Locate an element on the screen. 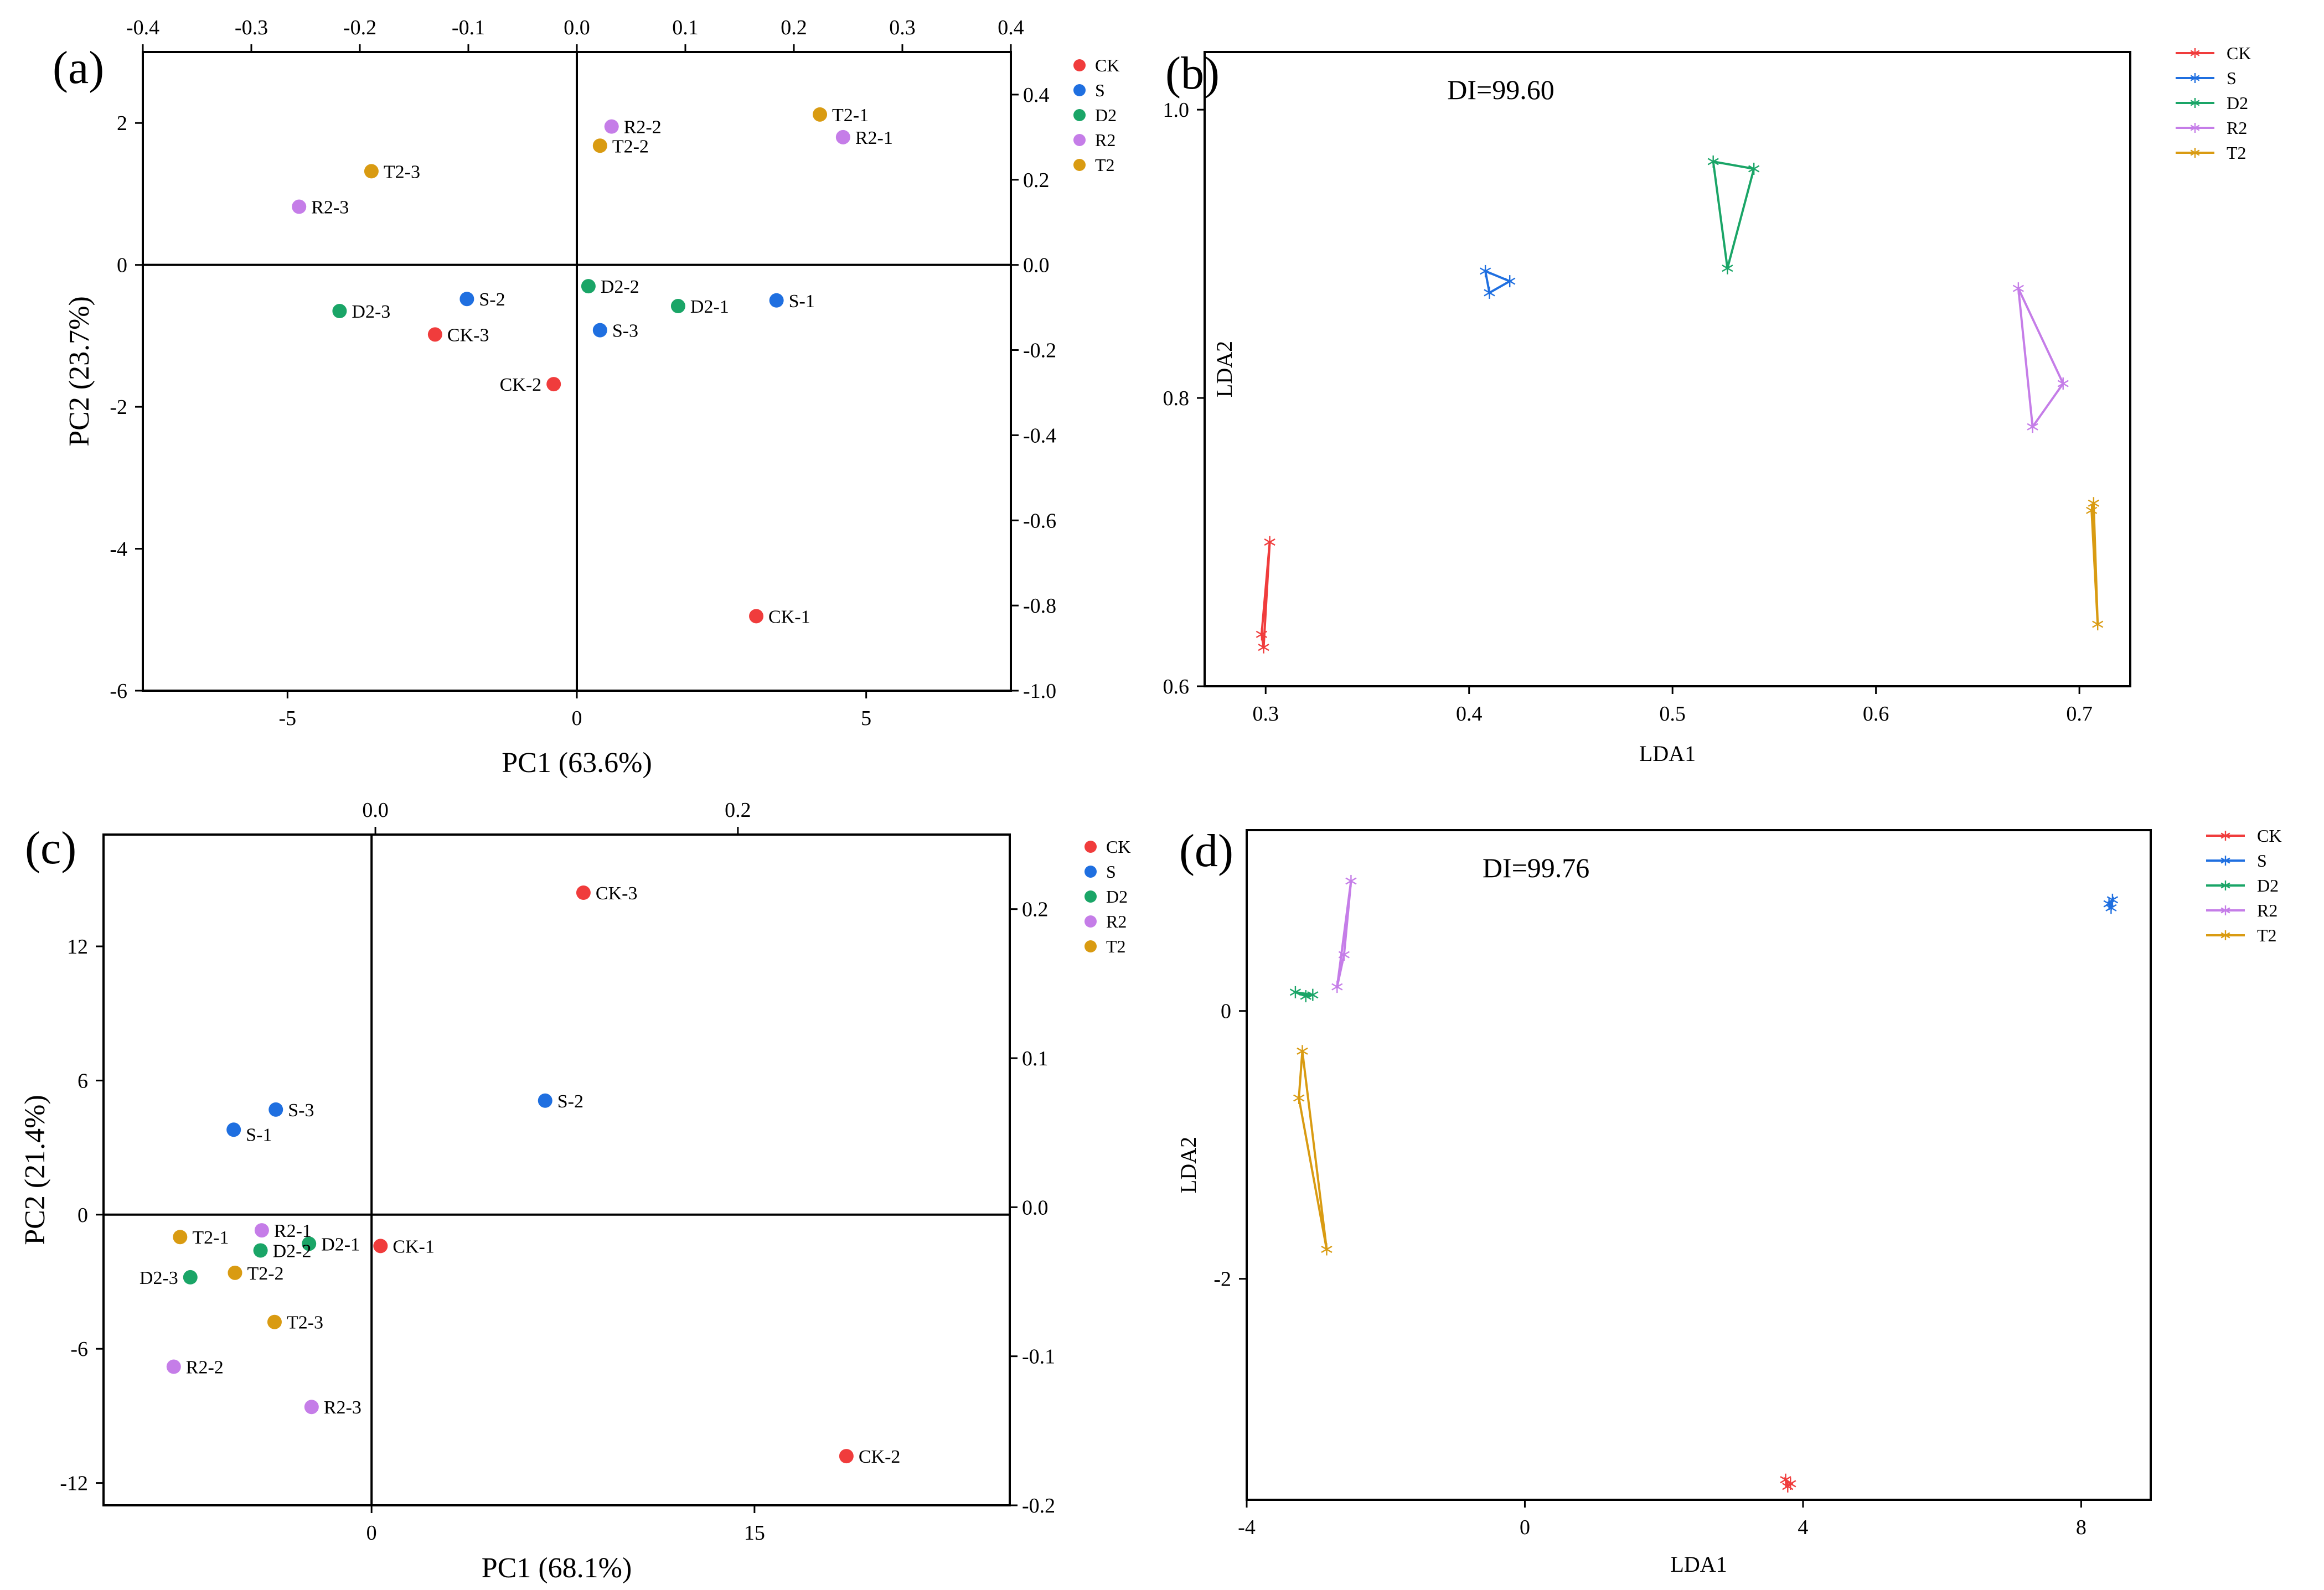 The width and height of the screenshot is (2324, 1590). data-label-t2-1: T2-1 is located at coordinates (211, 1238).